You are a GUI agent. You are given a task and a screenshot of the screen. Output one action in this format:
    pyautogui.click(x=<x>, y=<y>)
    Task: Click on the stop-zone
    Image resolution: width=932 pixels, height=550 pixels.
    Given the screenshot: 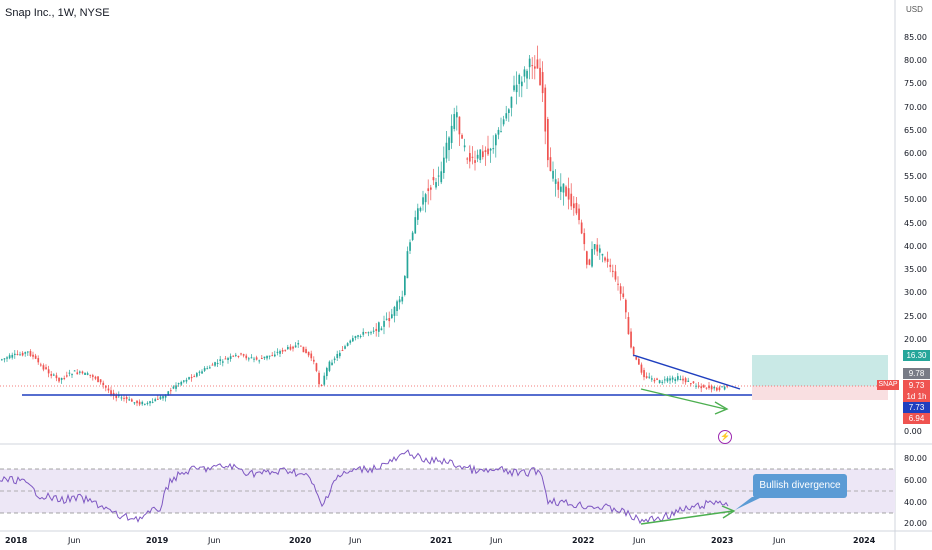 What is the action you would take?
    pyautogui.click(x=820, y=393)
    